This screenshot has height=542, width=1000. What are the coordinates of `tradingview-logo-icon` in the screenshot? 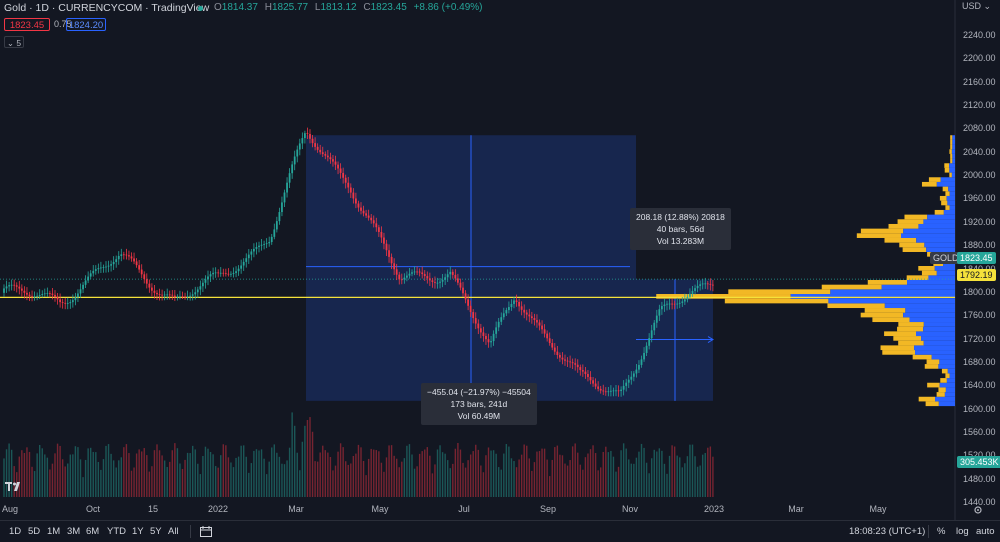 It's located at (14, 486).